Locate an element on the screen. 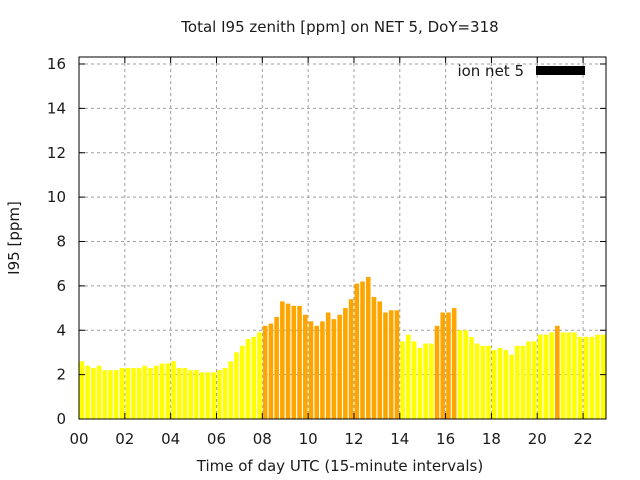 This screenshot has height=480, width=640. x-tick-label: 08 is located at coordinates (262, 439).